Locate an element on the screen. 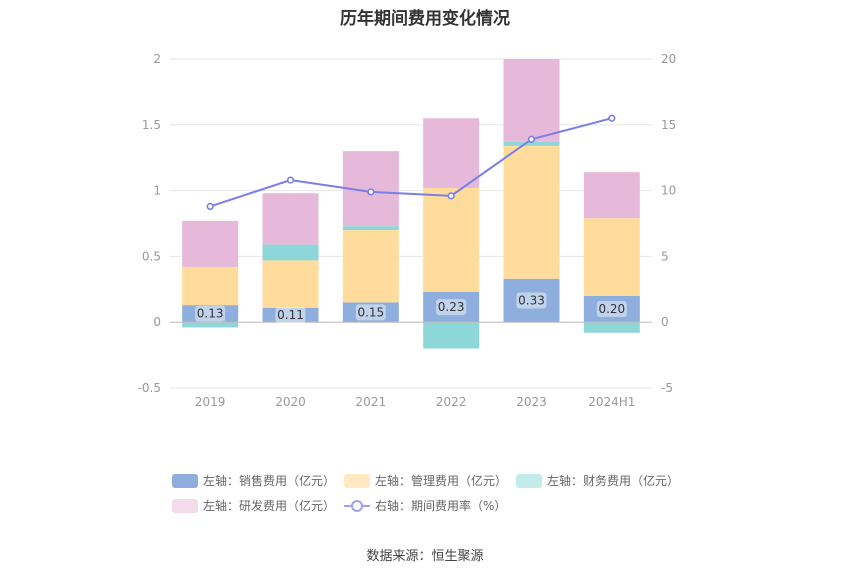 The image size is (850, 575). legend-swatch-expense-rate is located at coordinates (357, 505).